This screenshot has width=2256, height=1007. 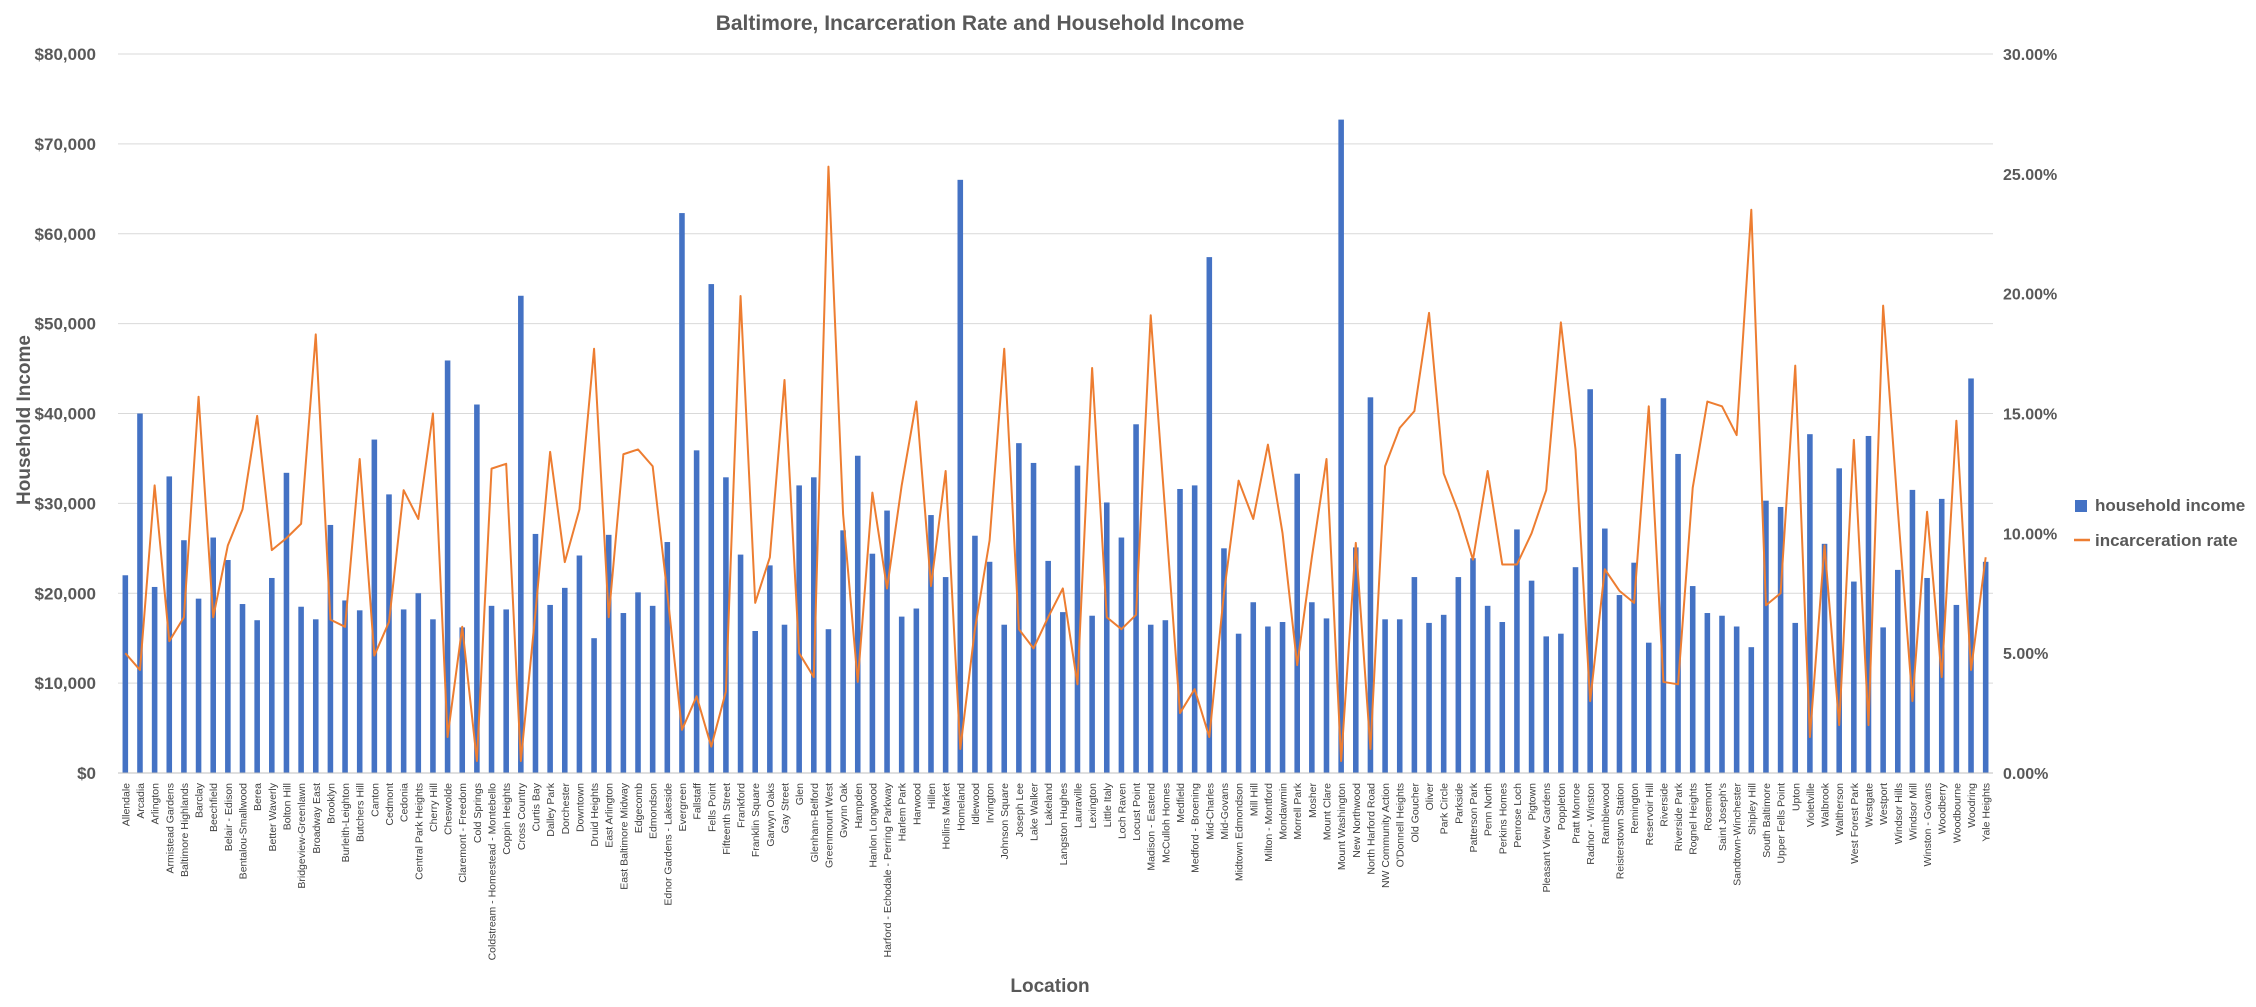 What do you see at coordinates (1767, 820) in the screenshot?
I see `x-tick-label: South Baltimore` at bounding box center [1767, 820].